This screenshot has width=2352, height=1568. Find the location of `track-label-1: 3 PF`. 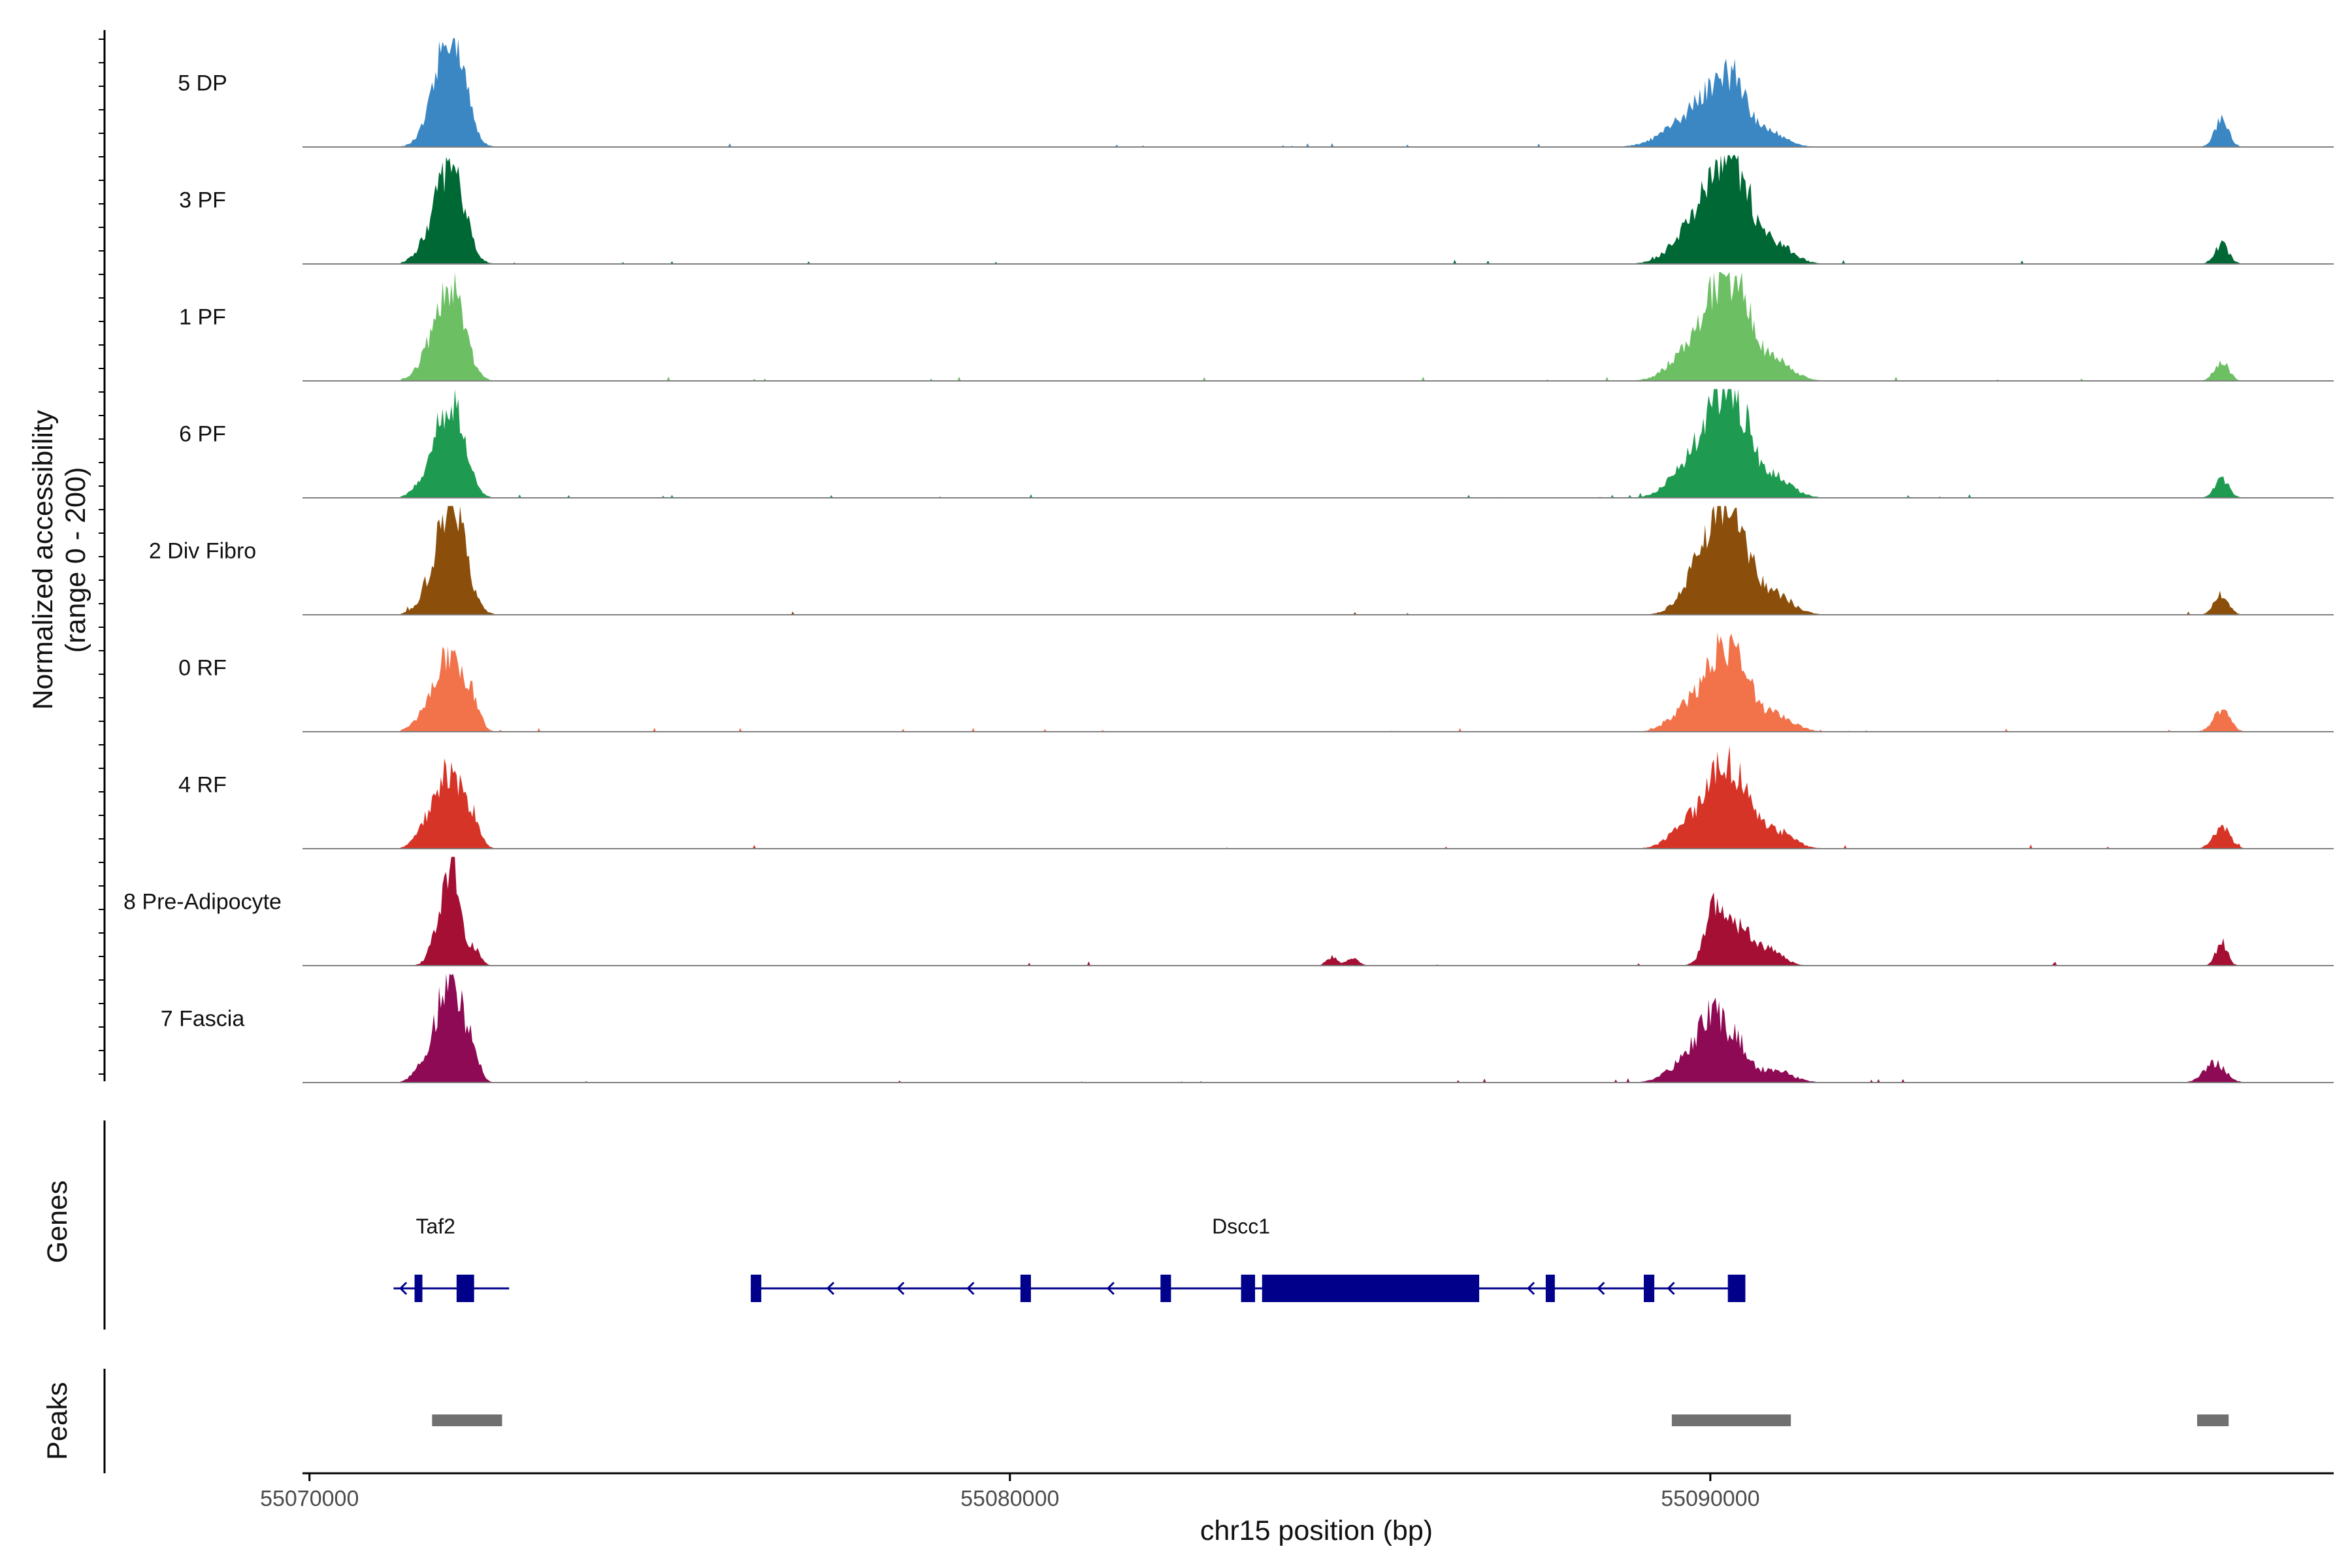

track-label-1: 3 PF is located at coordinates (202, 200).